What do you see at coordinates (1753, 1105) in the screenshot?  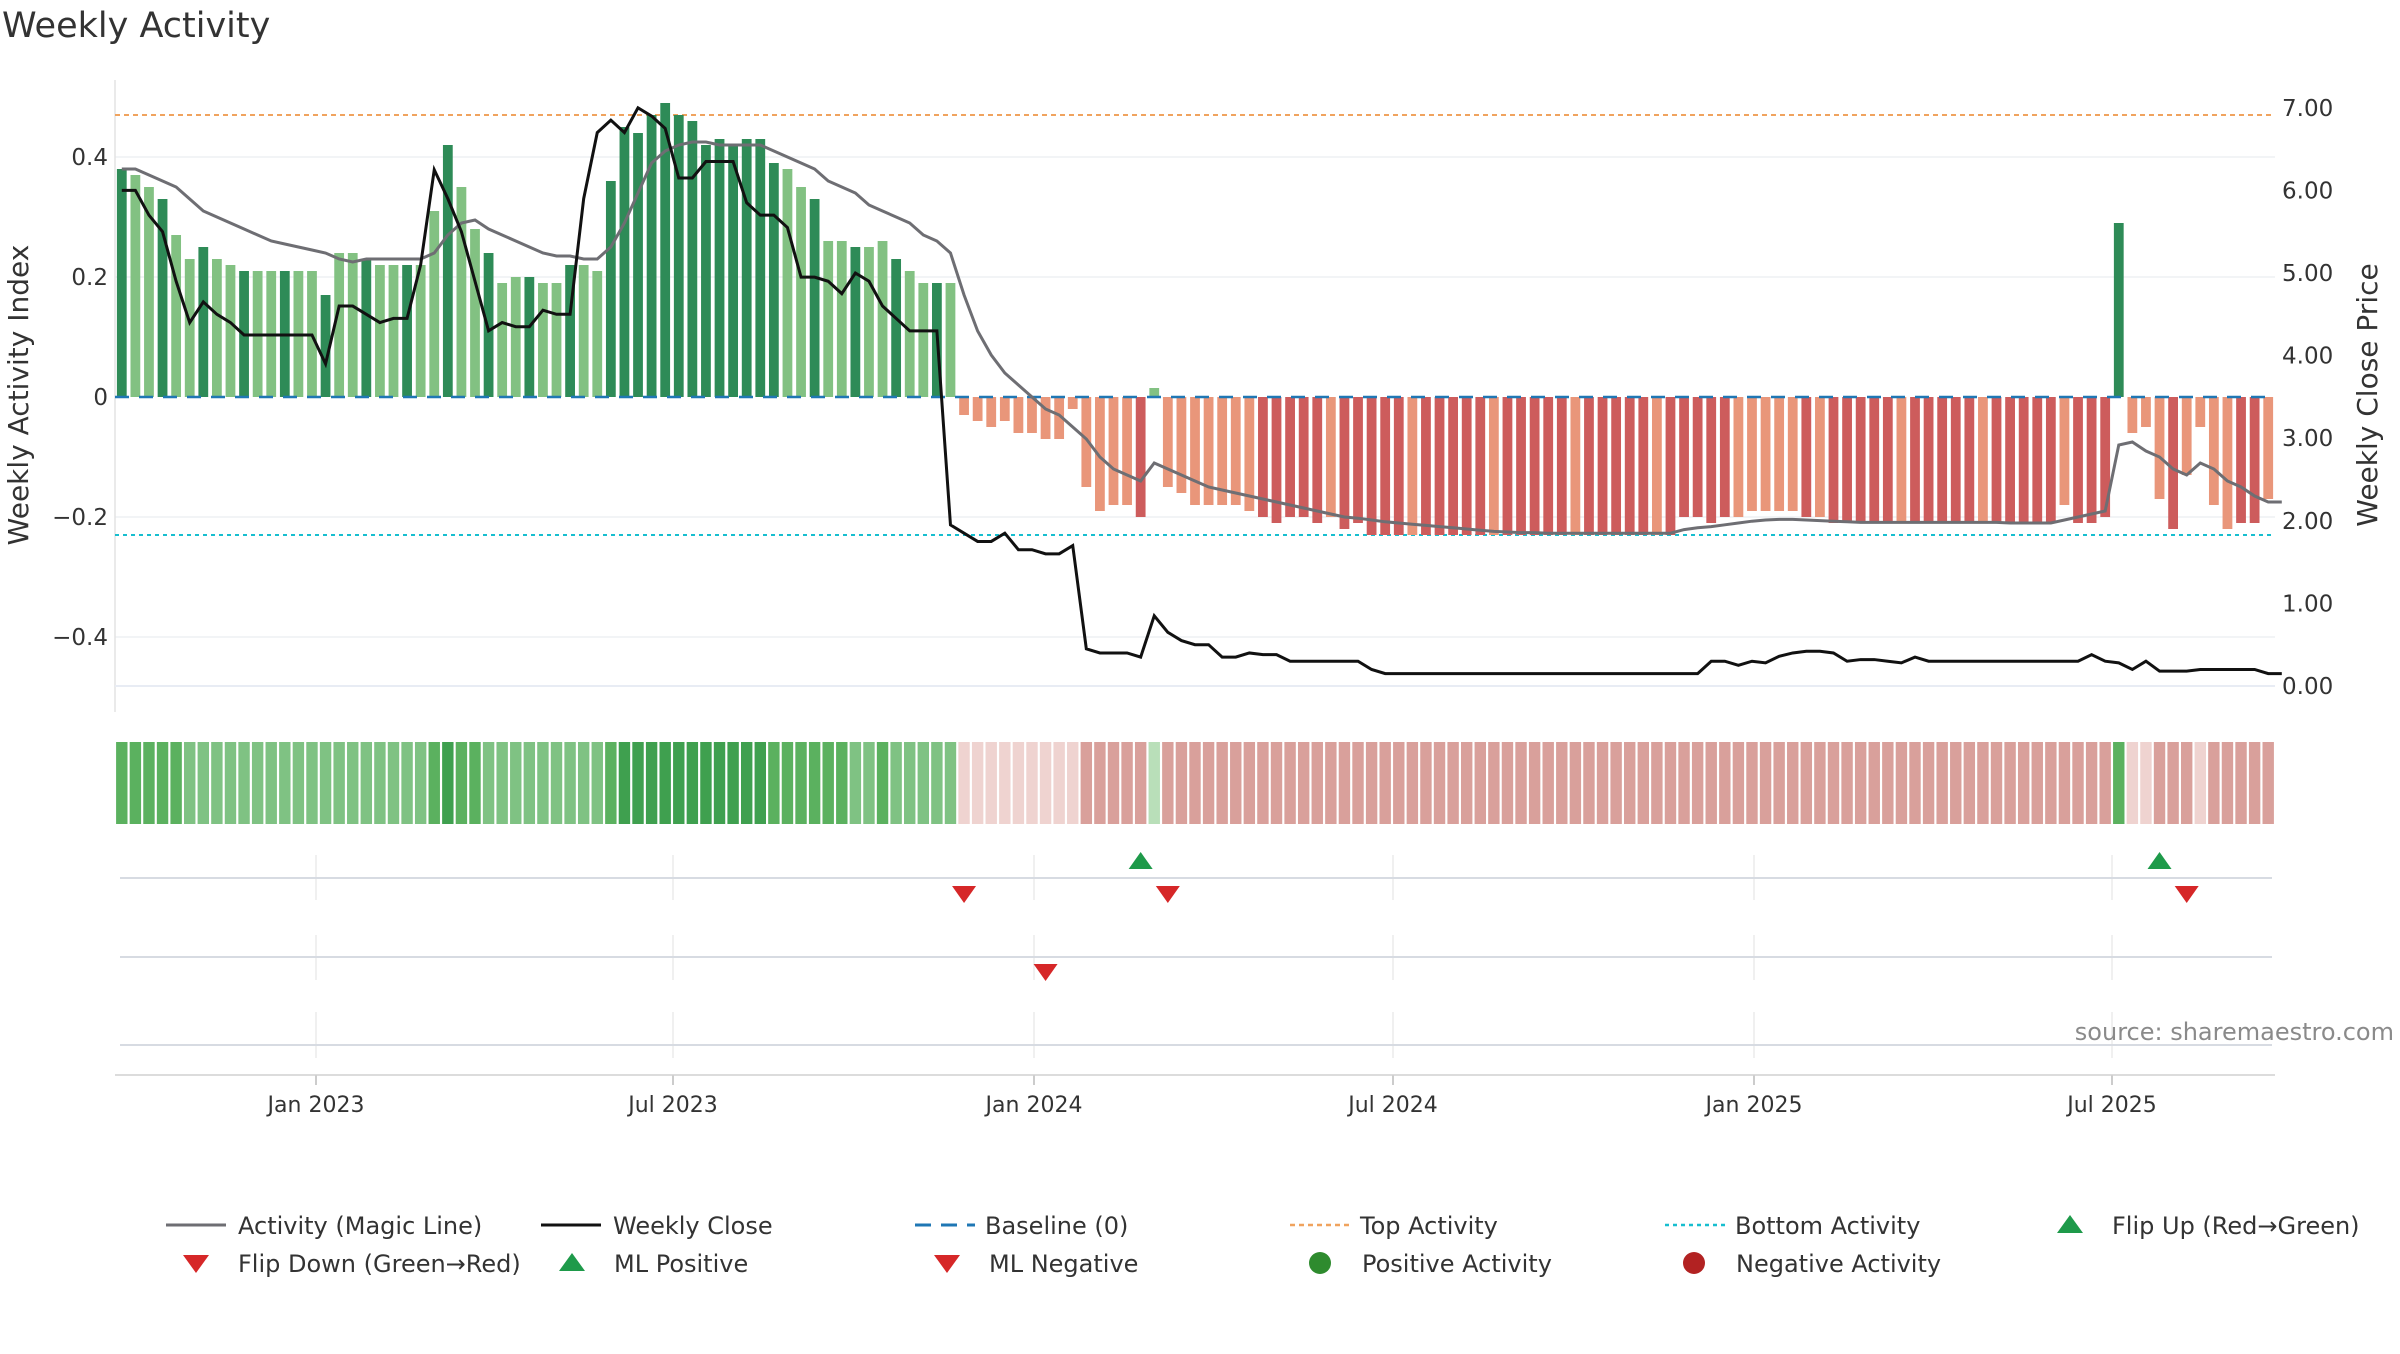 I see `x-tick-label: Jan 2025` at bounding box center [1753, 1105].